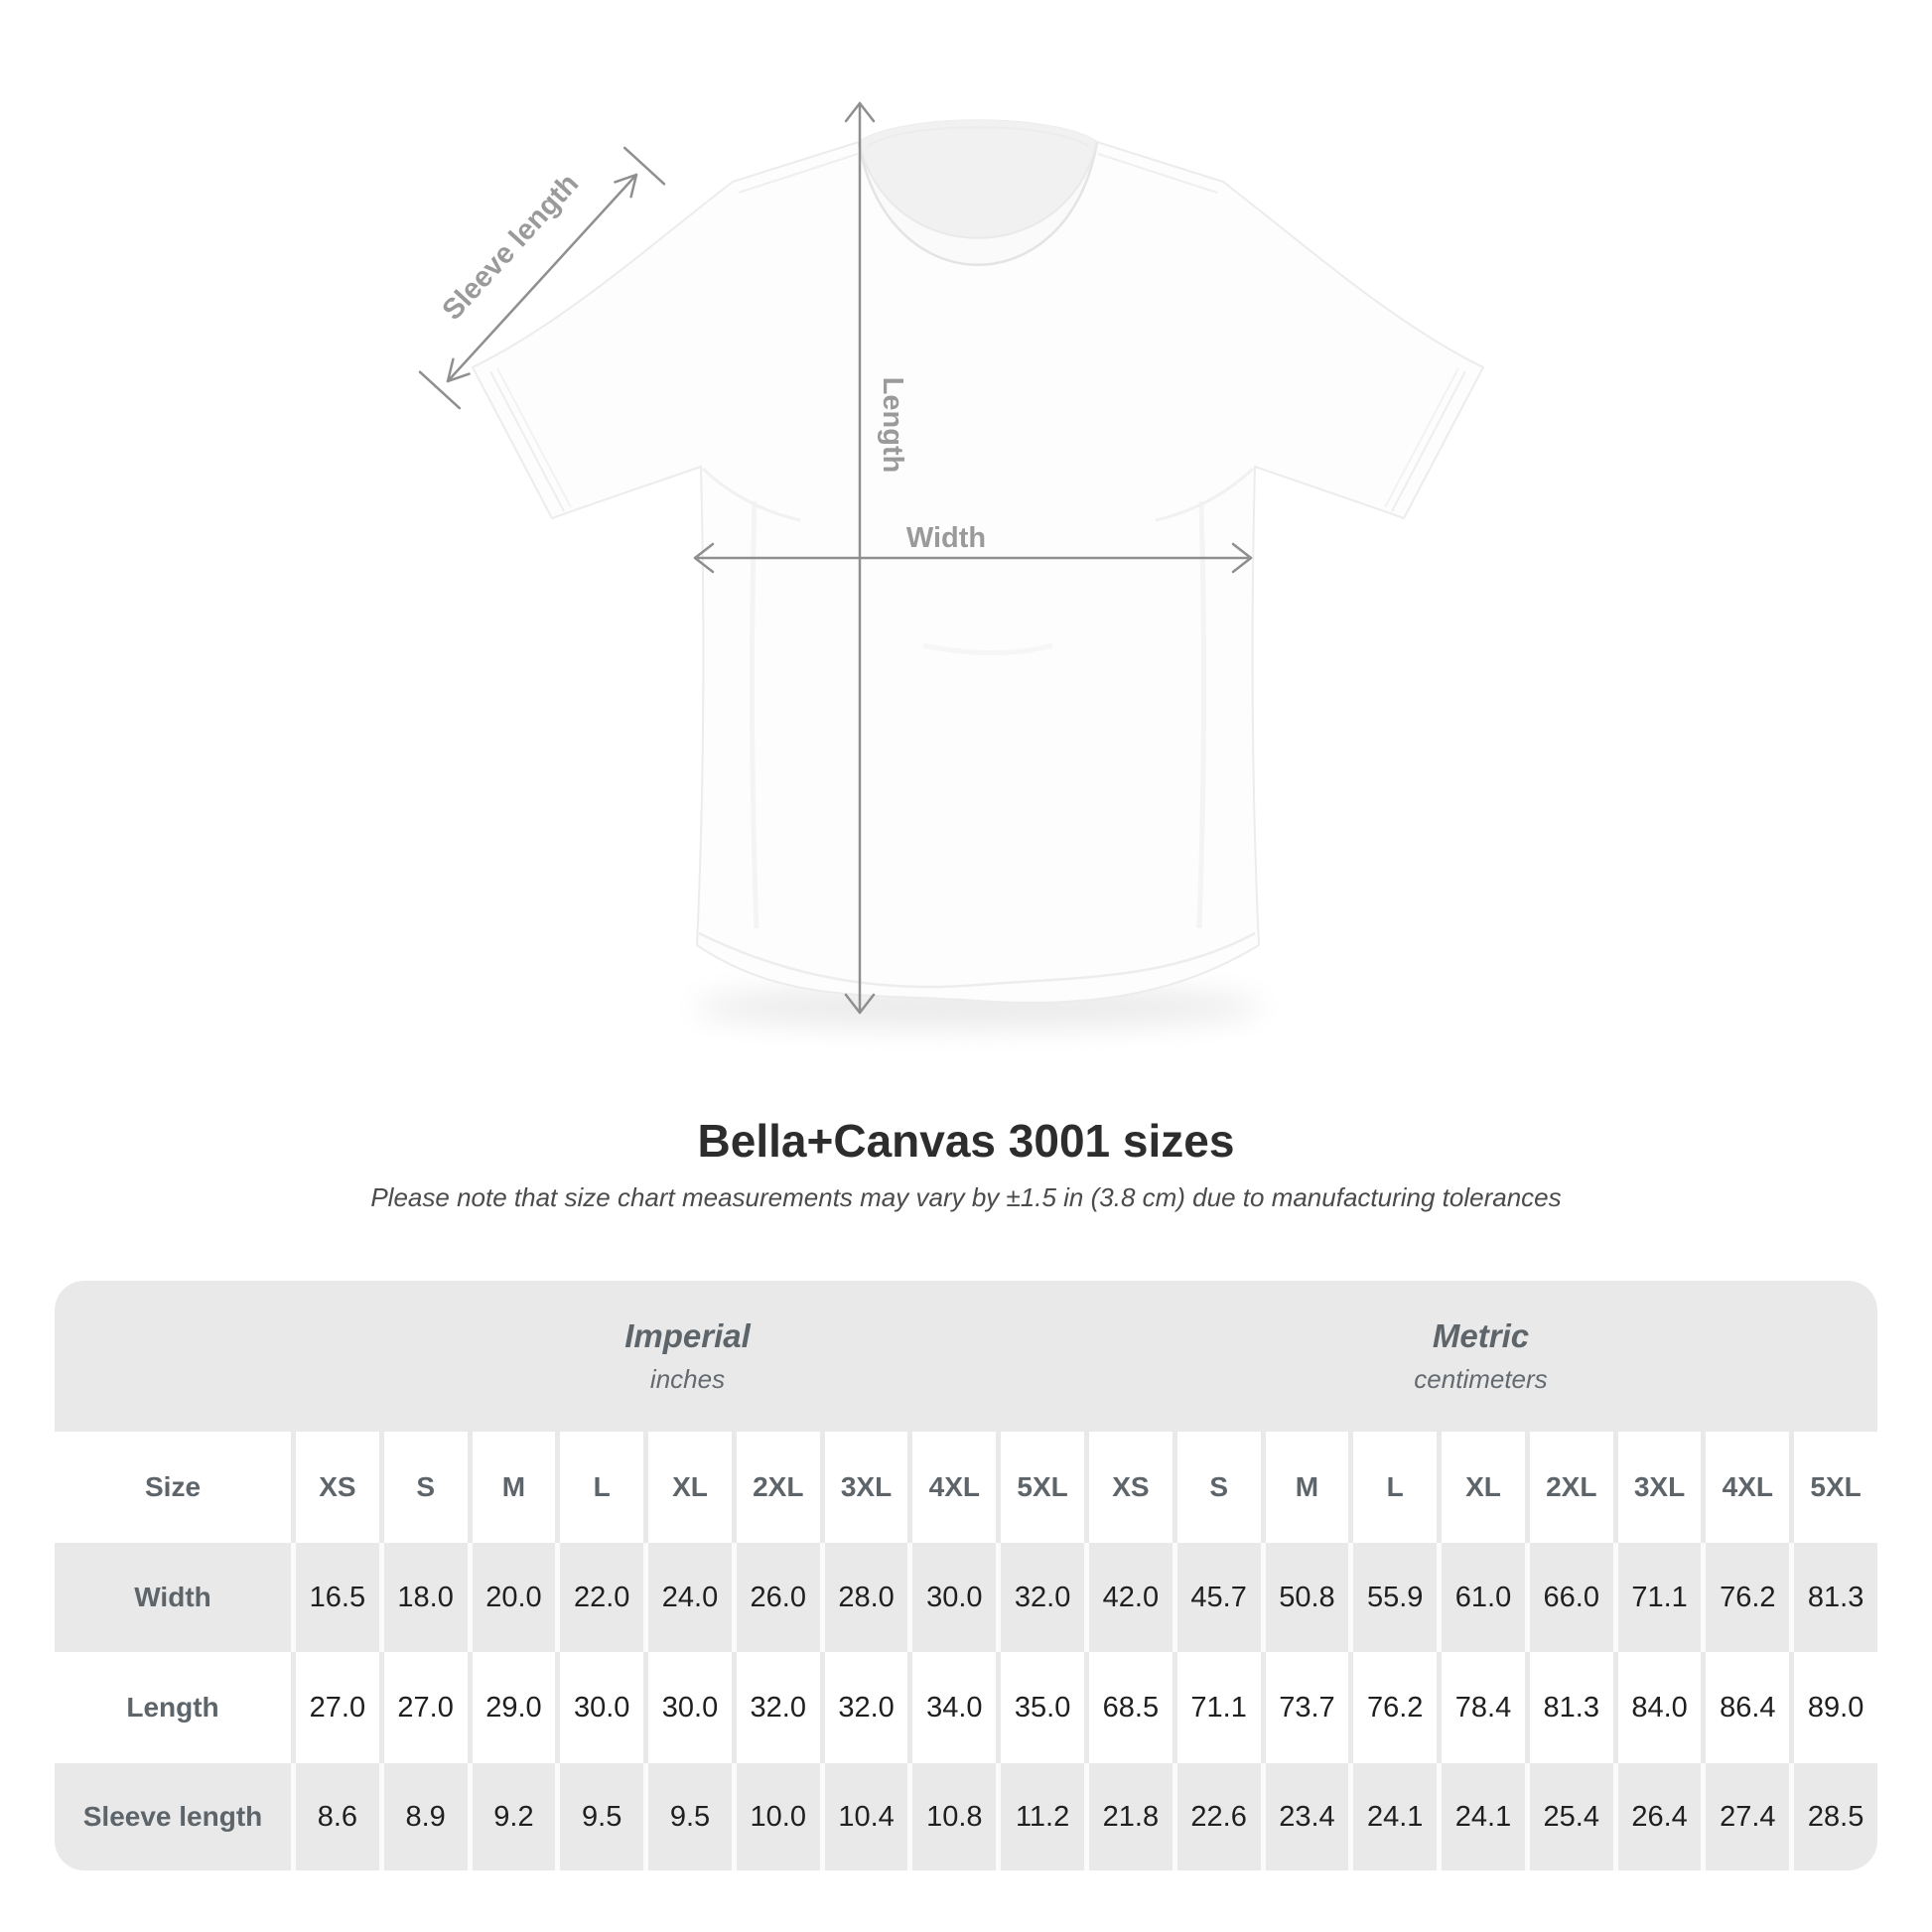 This screenshot has width=1932, height=1932. What do you see at coordinates (1568, 1488) in the screenshot?
I see `size-col-header-metric: 2XL` at bounding box center [1568, 1488].